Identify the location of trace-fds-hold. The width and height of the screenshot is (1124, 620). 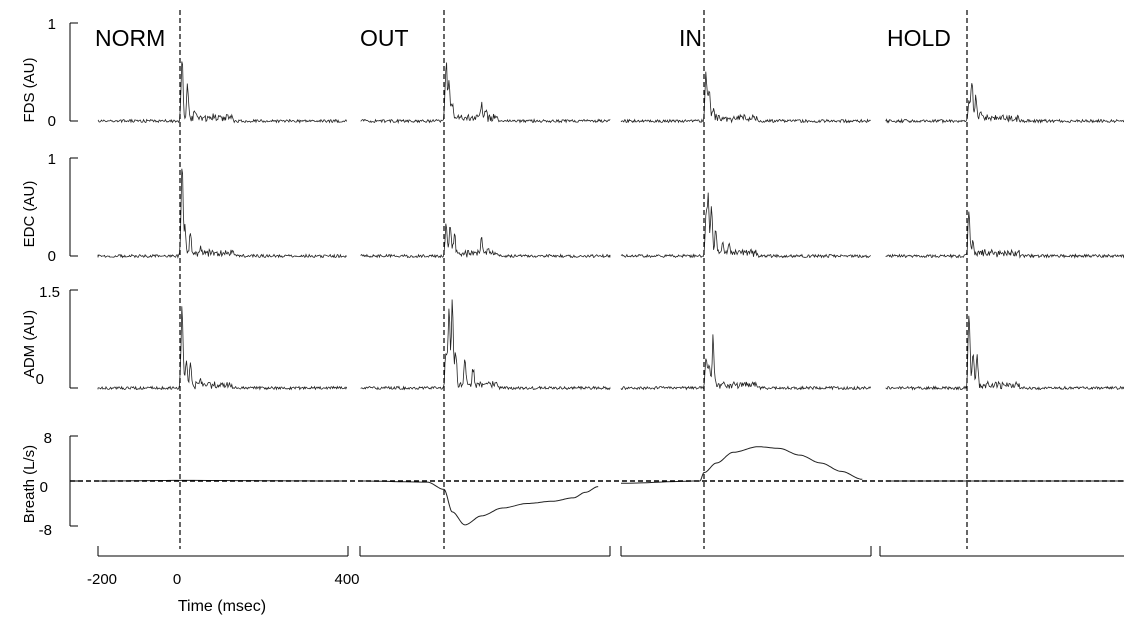
(1004, 103).